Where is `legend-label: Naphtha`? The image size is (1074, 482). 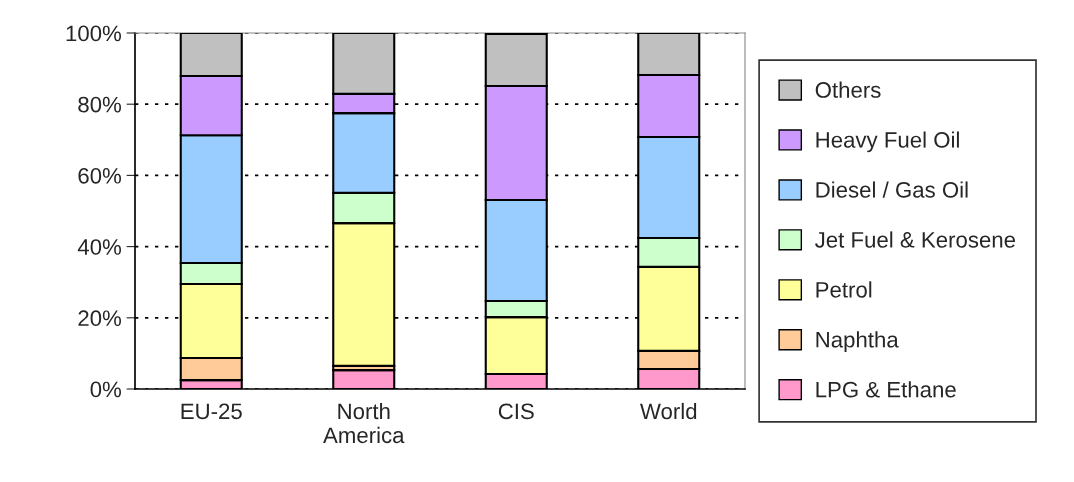 legend-label: Naphtha is located at coordinates (857, 341).